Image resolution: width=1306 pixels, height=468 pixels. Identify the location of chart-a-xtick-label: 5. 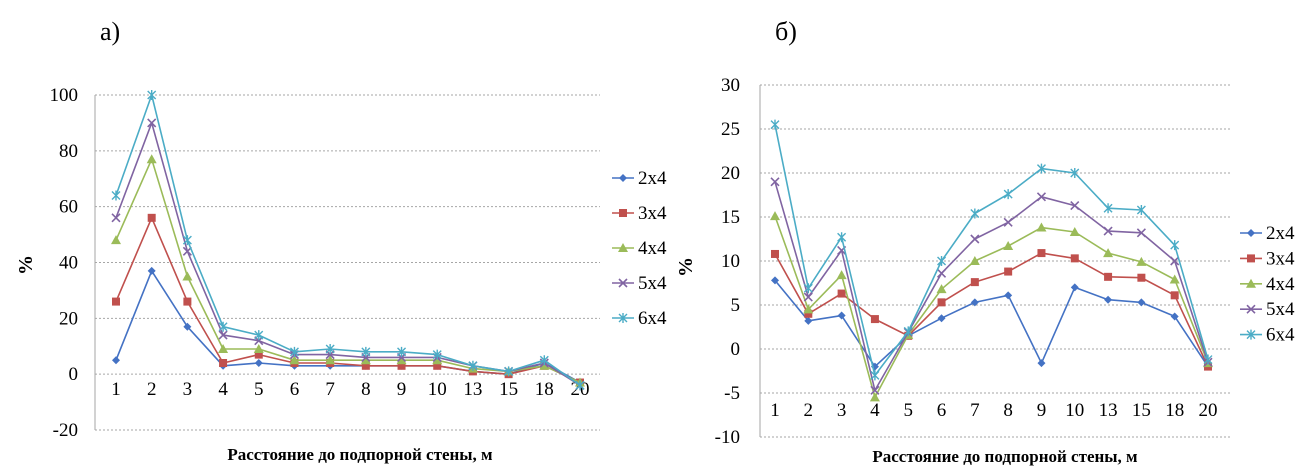
(259, 389).